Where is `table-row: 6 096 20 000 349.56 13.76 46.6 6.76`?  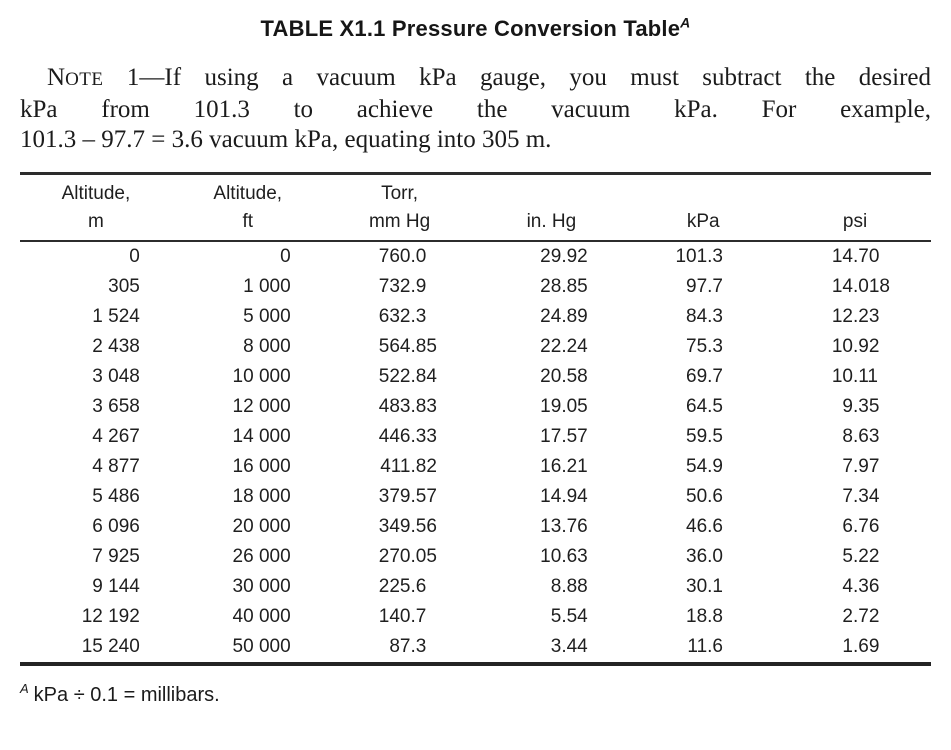
table-row: 6 096 20 000 349.56 13.76 46.6 6.76 is located at coordinates (475, 527).